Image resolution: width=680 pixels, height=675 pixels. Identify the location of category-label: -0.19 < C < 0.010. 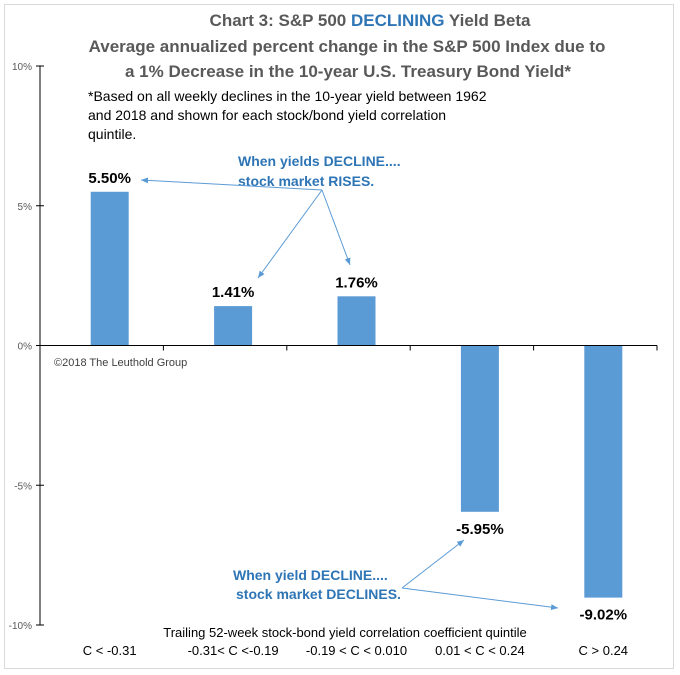
(356, 650).